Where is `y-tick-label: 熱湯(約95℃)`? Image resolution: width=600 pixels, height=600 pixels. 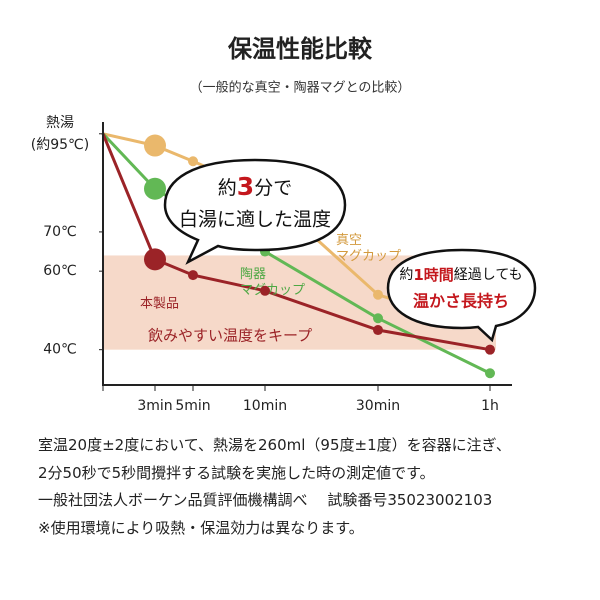 y-tick-label: 熱湯(約95℃) is located at coordinates (60, 133).